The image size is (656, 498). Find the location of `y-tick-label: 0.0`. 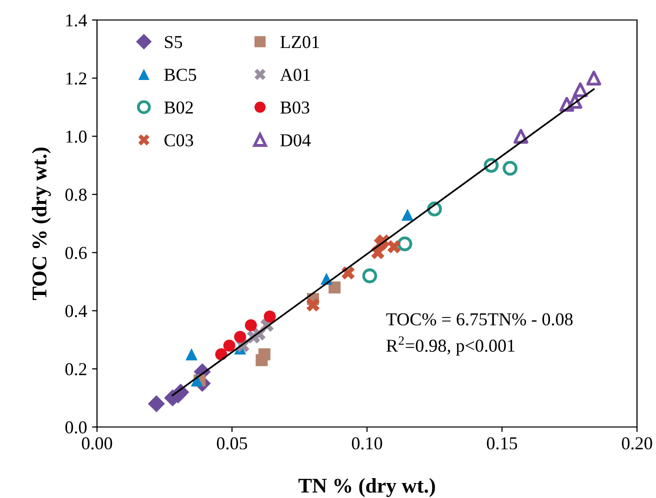

y-tick-label: 0.0 is located at coordinates (76, 427).